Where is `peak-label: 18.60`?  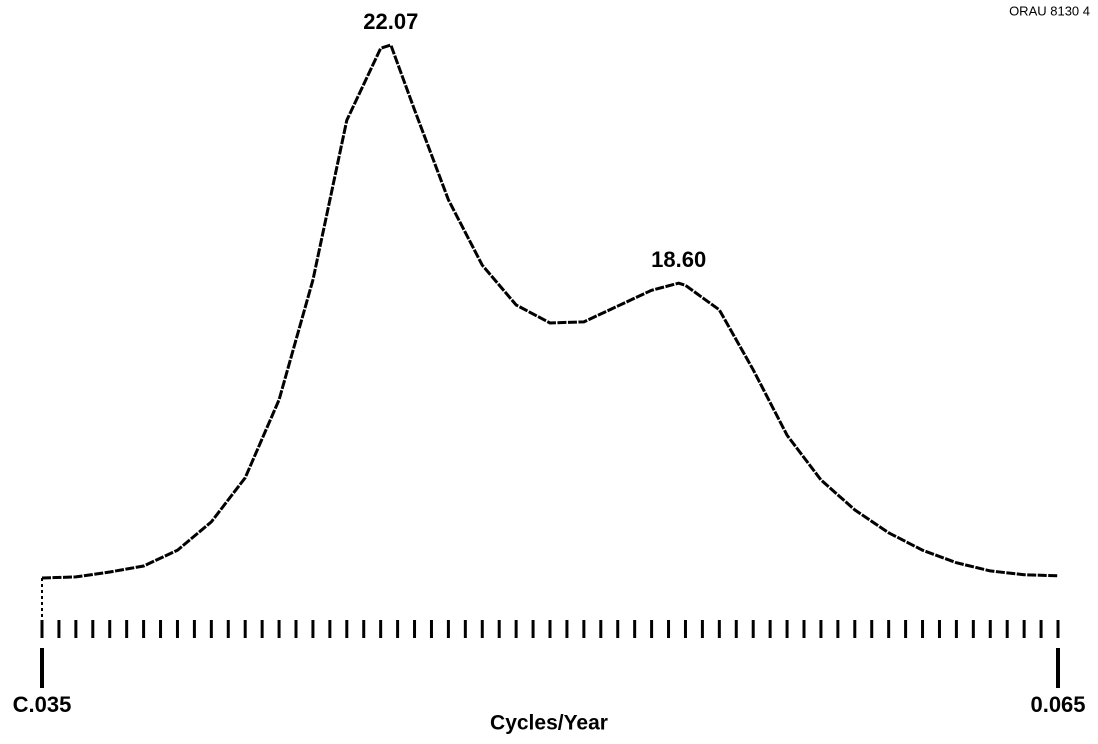 peak-label: 18.60 is located at coordinates (678, 259).